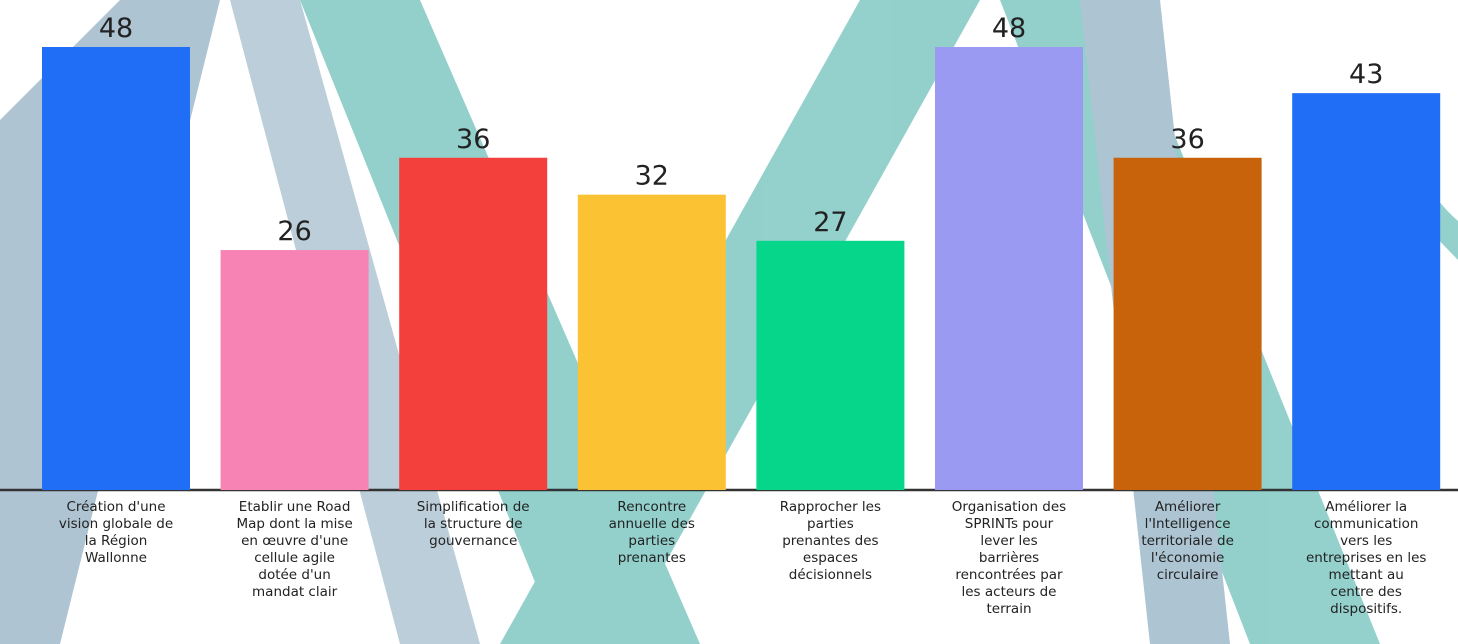 This screenshot has height=644, width=1458. What do you see at coordinates (1366, 507) in the screenshot?
I see `x-tick-label-line: Améliorer la` at bounding box center [1366, 507].